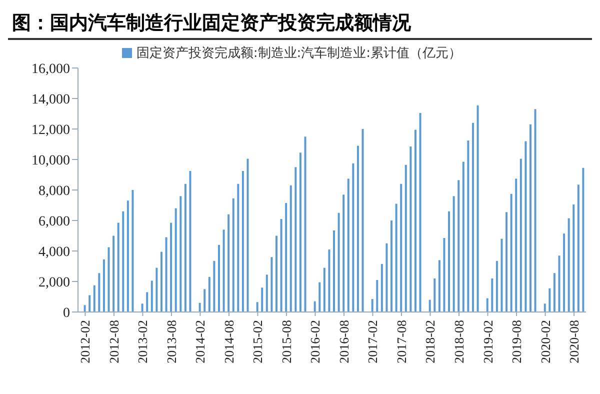 The image size is (600, 394). What do you see at coordinates (430, 342) in the screenshot?
I see `x-tick-label: 2018-02` at bounding box center [430, 342].